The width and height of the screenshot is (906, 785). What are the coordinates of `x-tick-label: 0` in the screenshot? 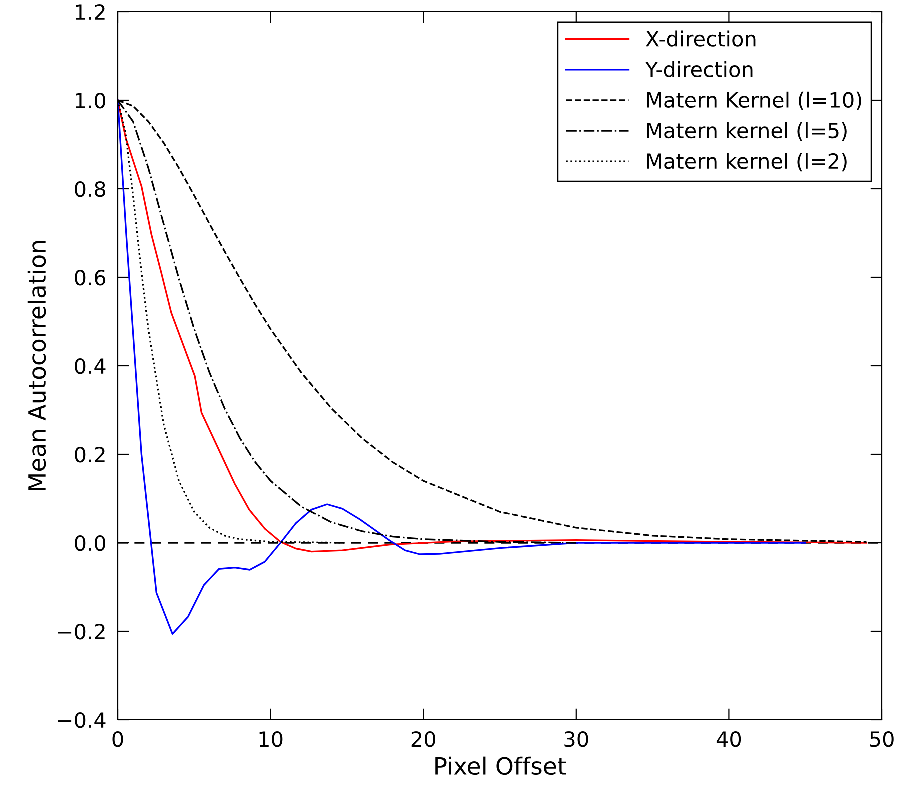 It's located at (118, 739).